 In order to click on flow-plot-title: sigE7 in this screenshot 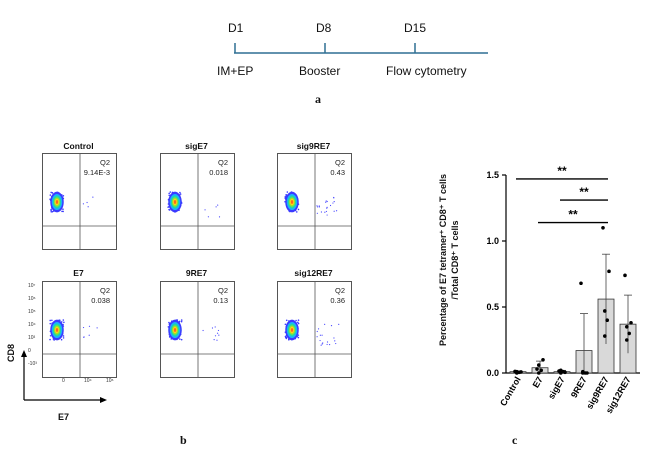, I will do `click(196, 146)`.